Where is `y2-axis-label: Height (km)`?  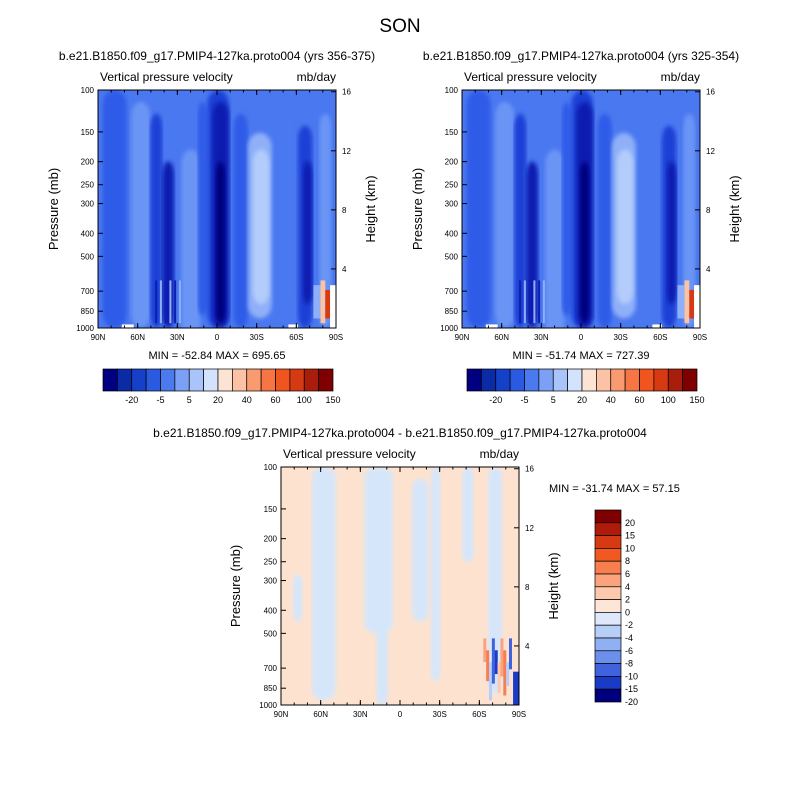
y2-axis-label: Height (km) is located at coordinates (734, 208).